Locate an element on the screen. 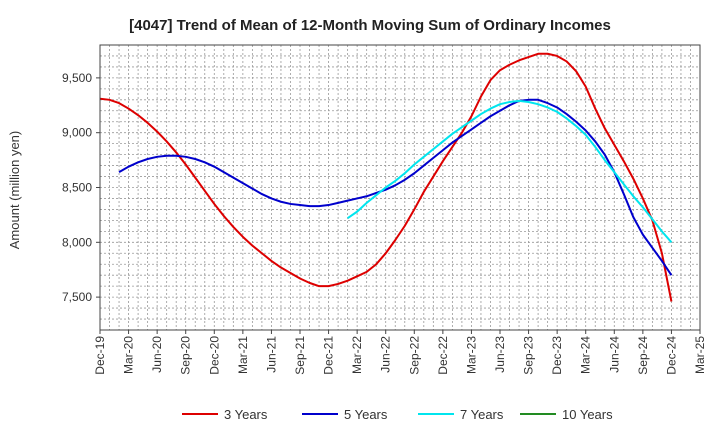 The height and width of the screenshot is (440, 720). y-tick-label: 8,500 is located at coordinates (77, 188).